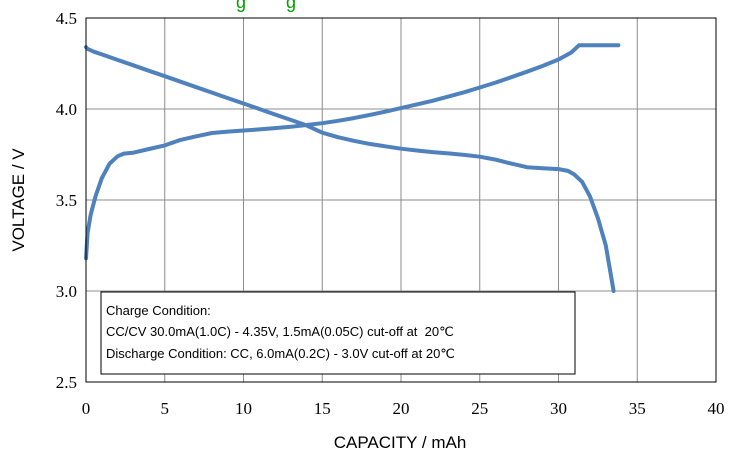 This screenshot has height=453, width=732. I want to click on x-axis-title: CAPACITY / mAh, so click(400, 442).